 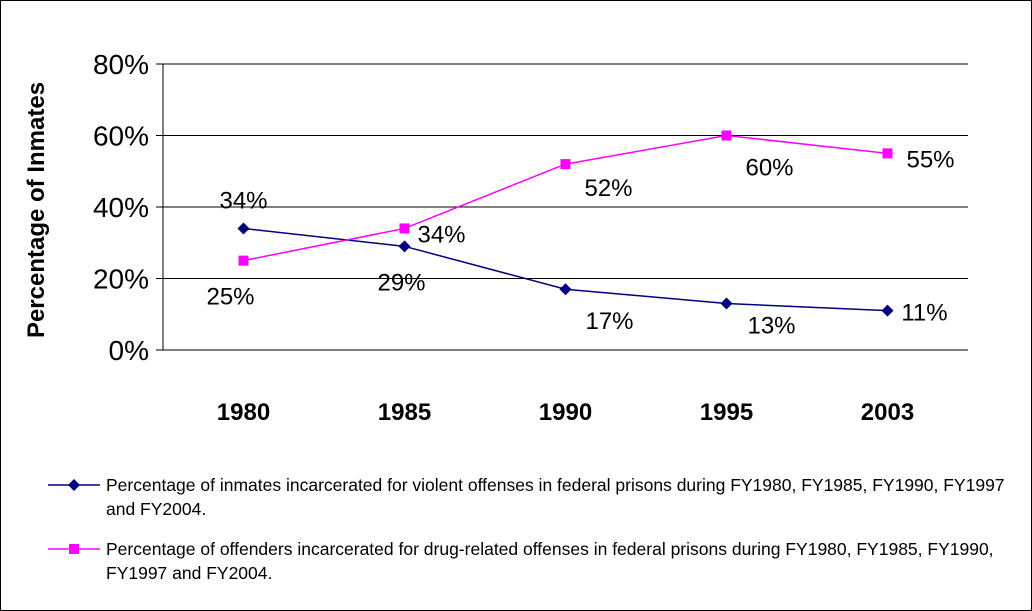 I want to click on data-label: 55%, so click(x=930, y=159).